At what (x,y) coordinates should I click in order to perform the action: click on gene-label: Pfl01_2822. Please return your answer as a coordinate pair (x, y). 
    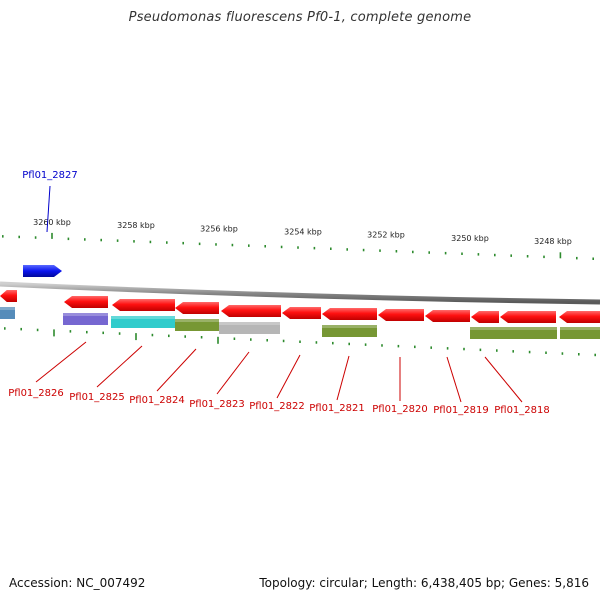
    Looking at the image, I should click on (277, 406).